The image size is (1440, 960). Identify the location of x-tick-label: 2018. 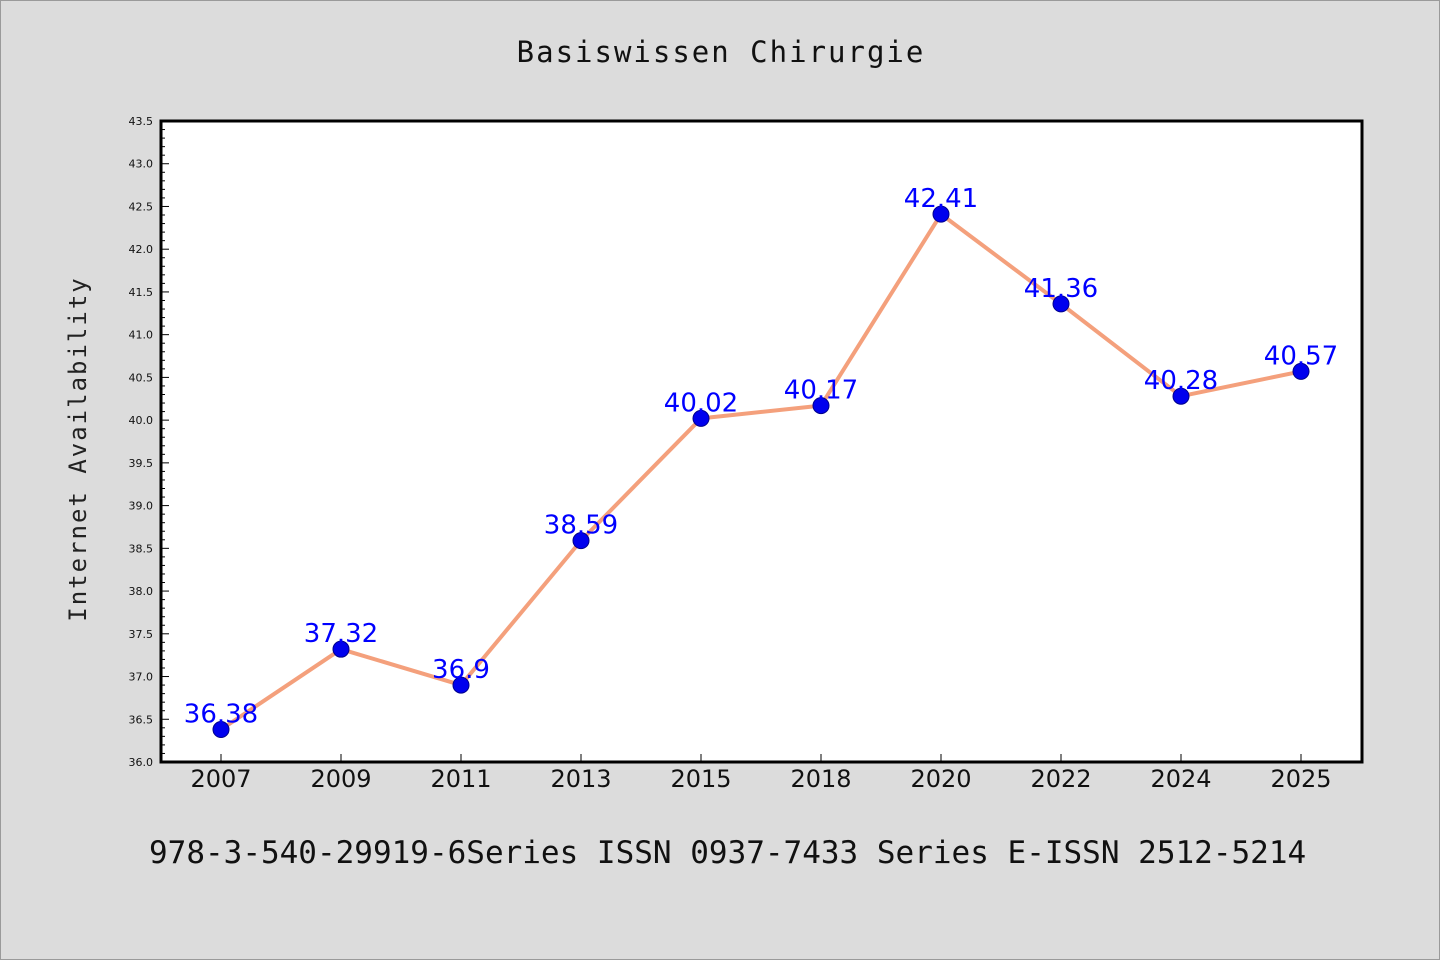
(820, 779).